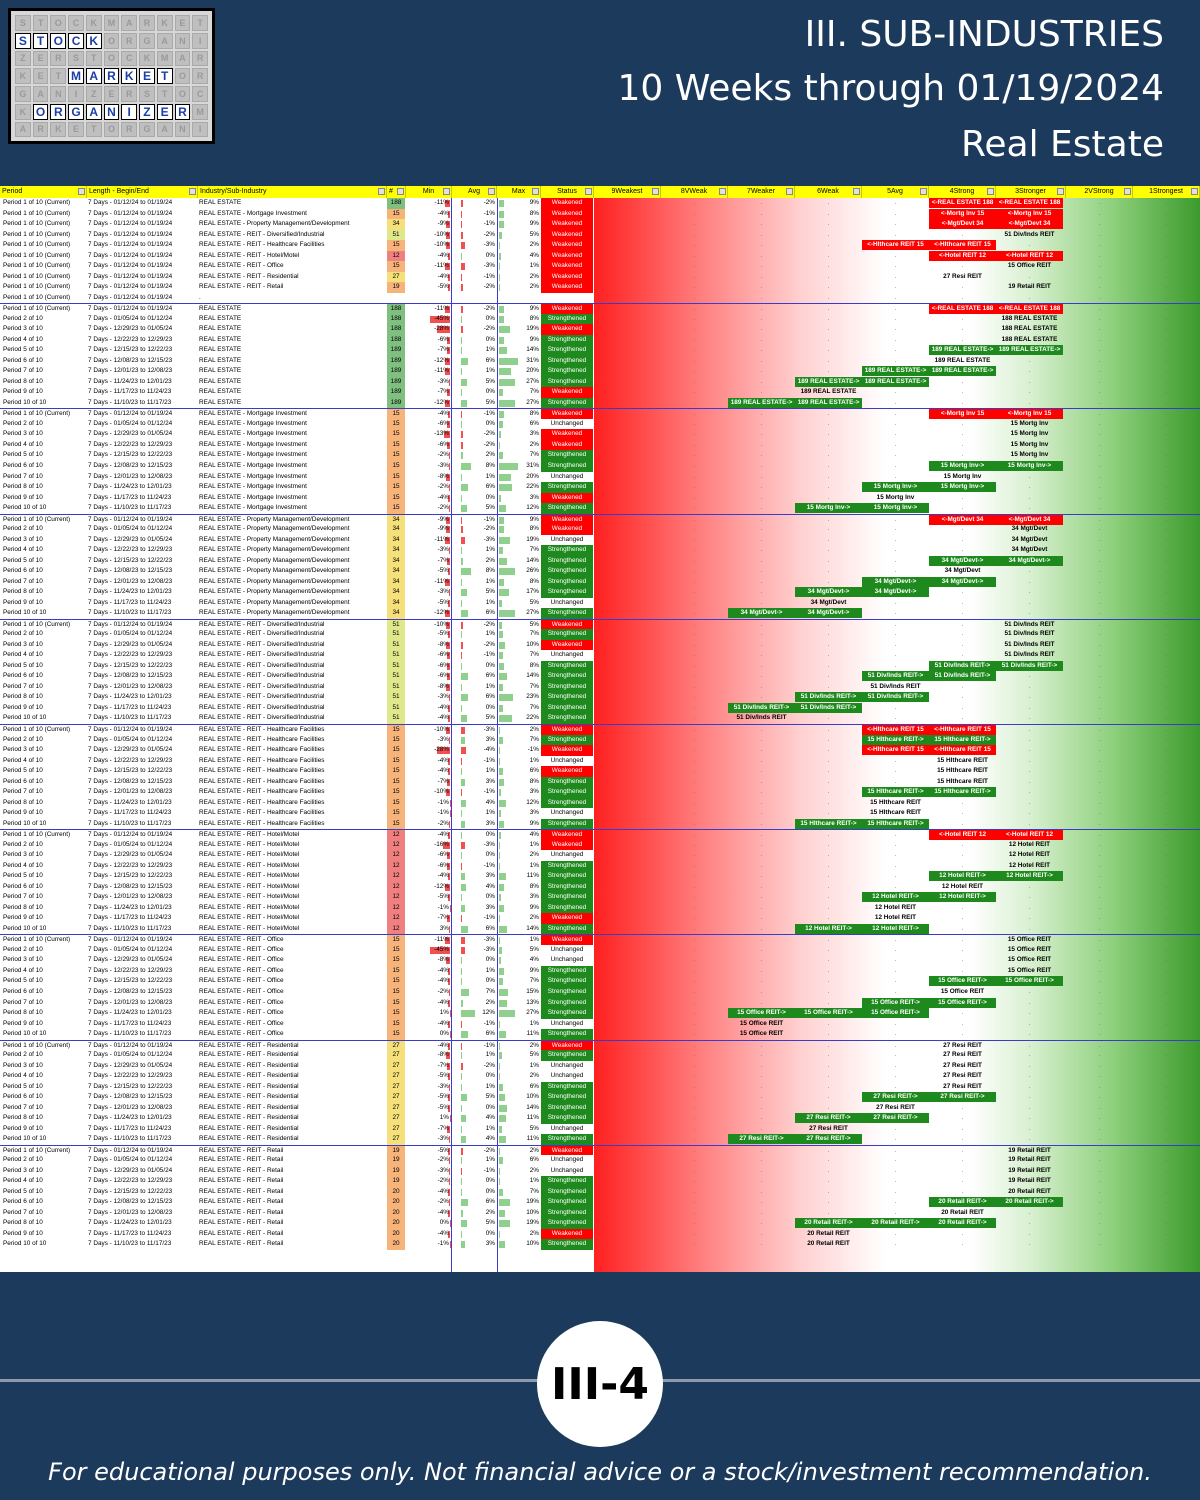  Describe the element at coordinates (895, 192) in the screenshot. I see `column-header: 5Avg` at that location.